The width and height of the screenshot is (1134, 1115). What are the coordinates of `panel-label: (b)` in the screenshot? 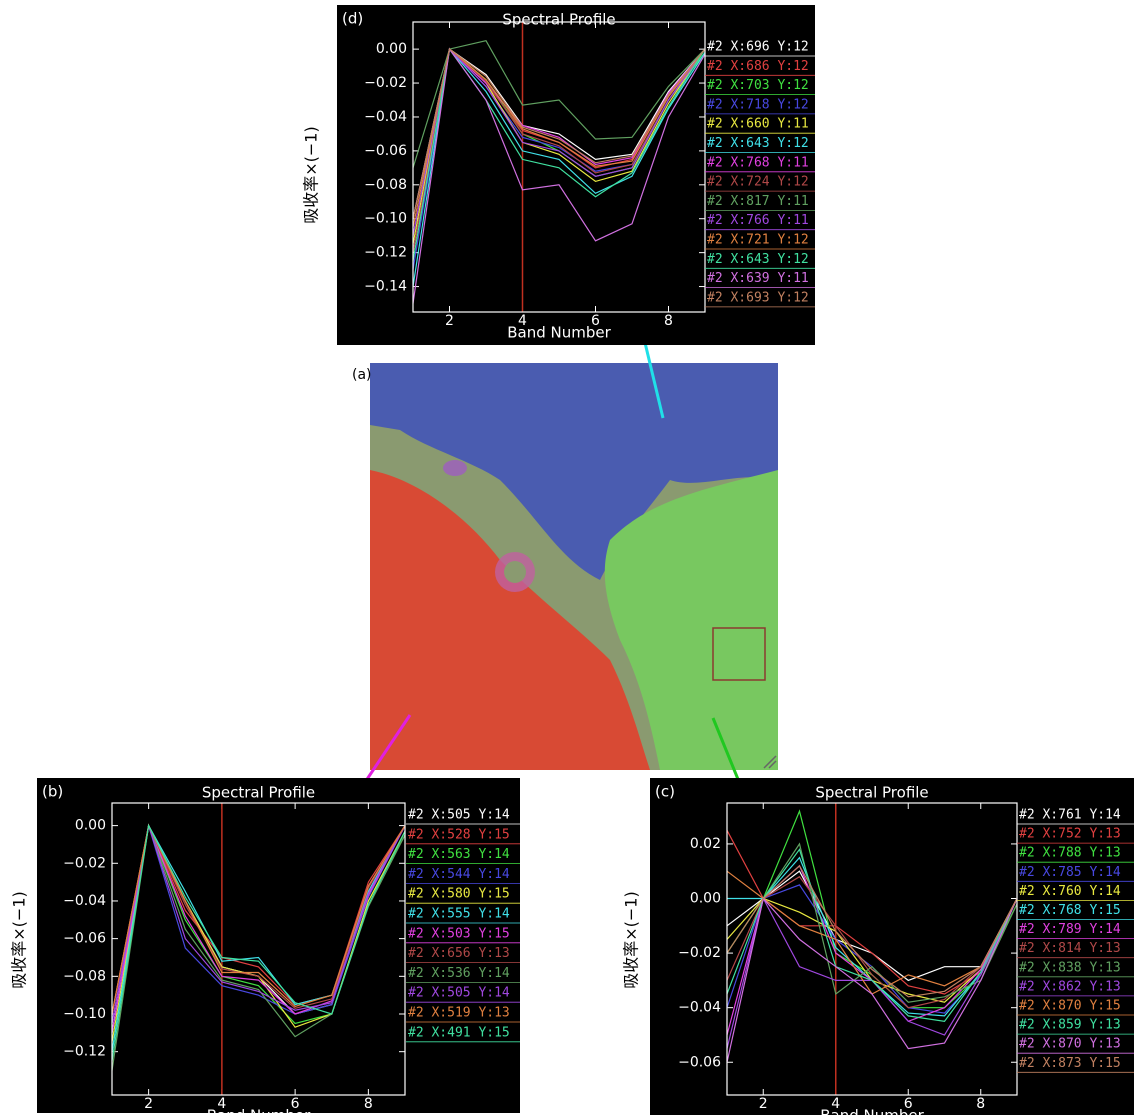 It's located at (52, 792).